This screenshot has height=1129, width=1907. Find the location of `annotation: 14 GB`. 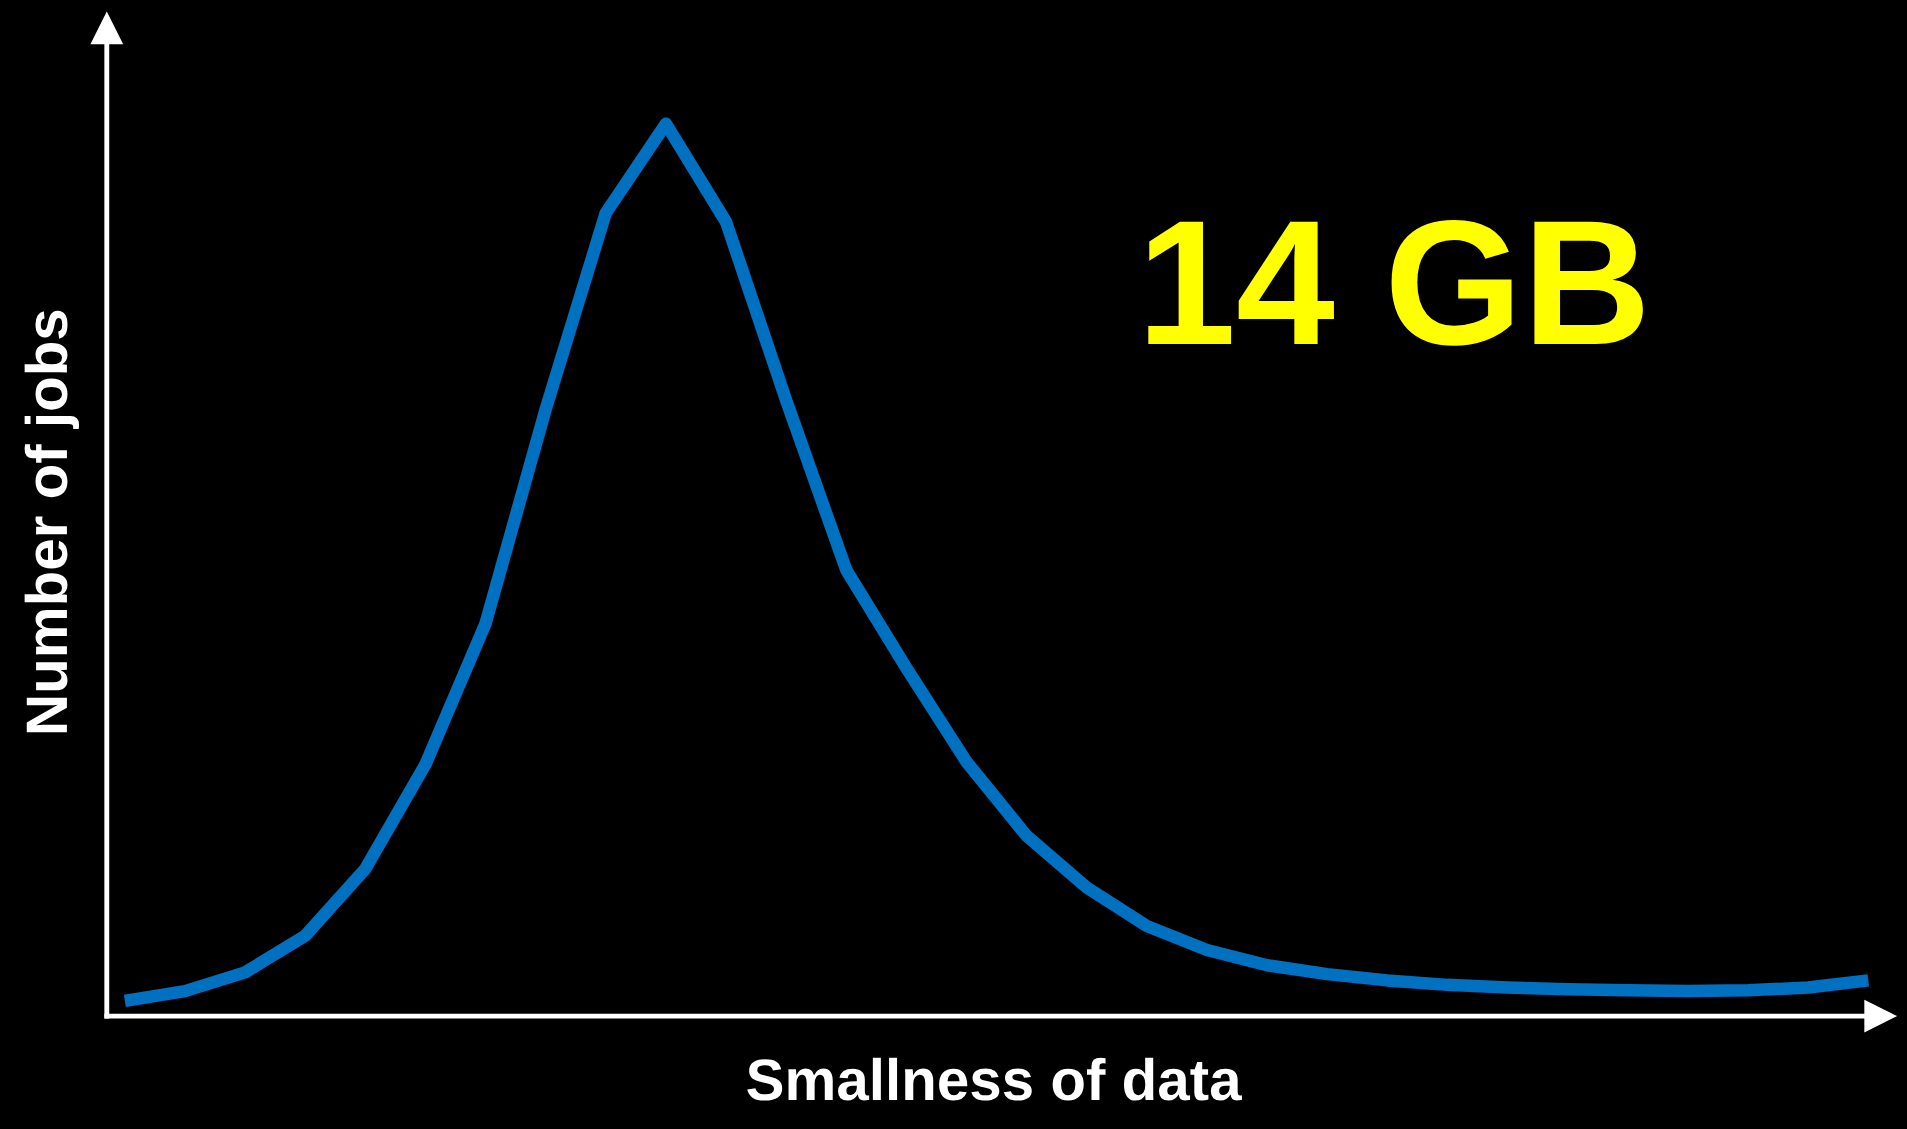

annotation: 14 GB is located at coordinates (1395, 282).